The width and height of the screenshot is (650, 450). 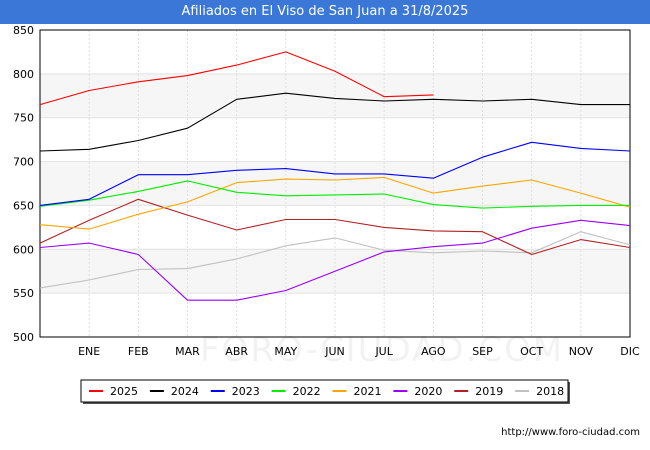 What do you see at coordinates (187, 351) in the screenshot?
I see `x-tick-label: MAR` at bounding box center [187, 351].